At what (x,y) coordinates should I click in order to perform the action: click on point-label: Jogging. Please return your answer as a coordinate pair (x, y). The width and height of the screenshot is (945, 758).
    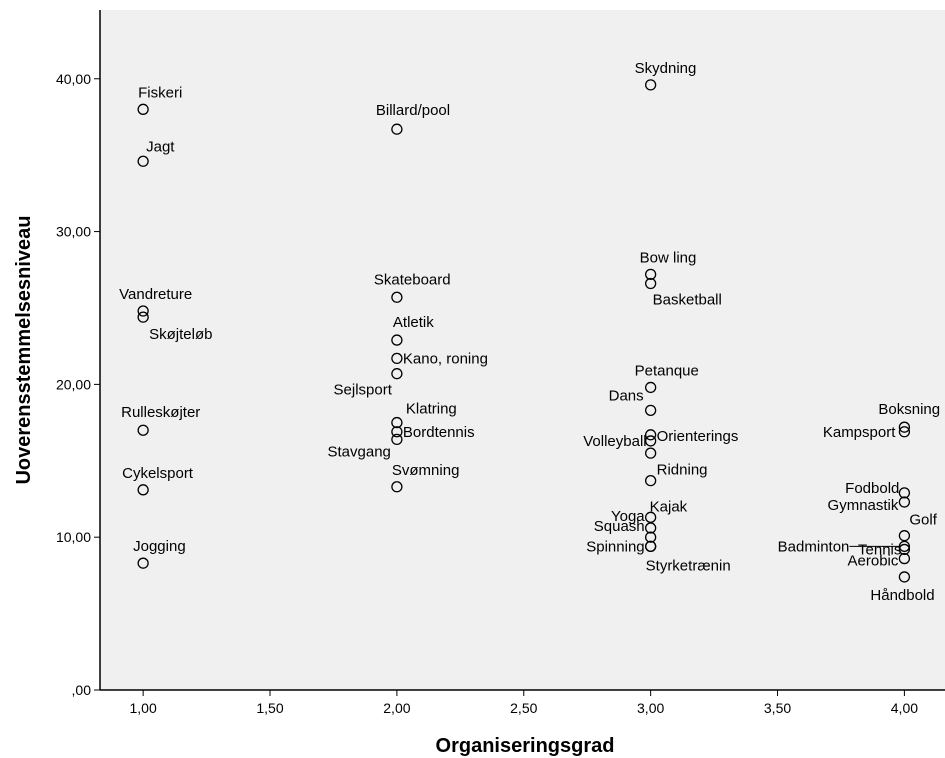
    Looking at the image, I should click on (159, 546).